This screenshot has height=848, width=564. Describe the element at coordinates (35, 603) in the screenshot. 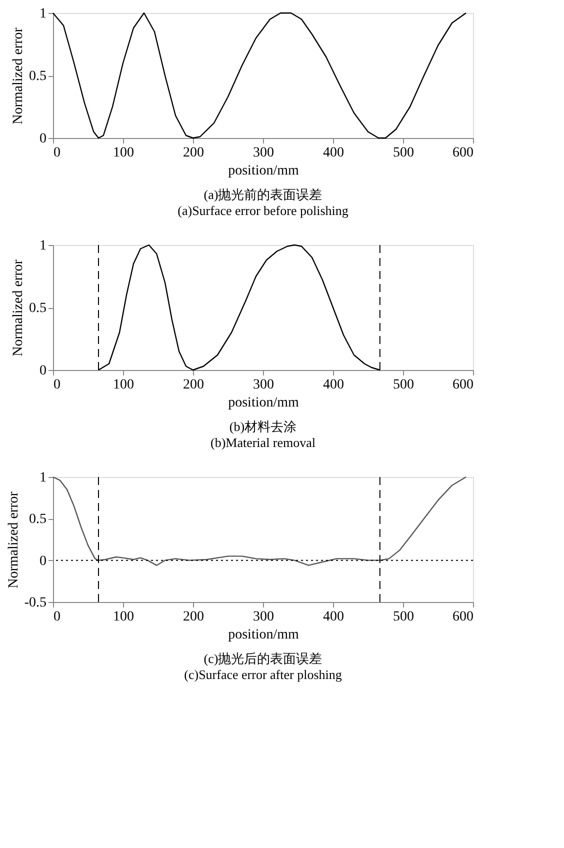

I see `y-tick-label: -0.5` at that location.